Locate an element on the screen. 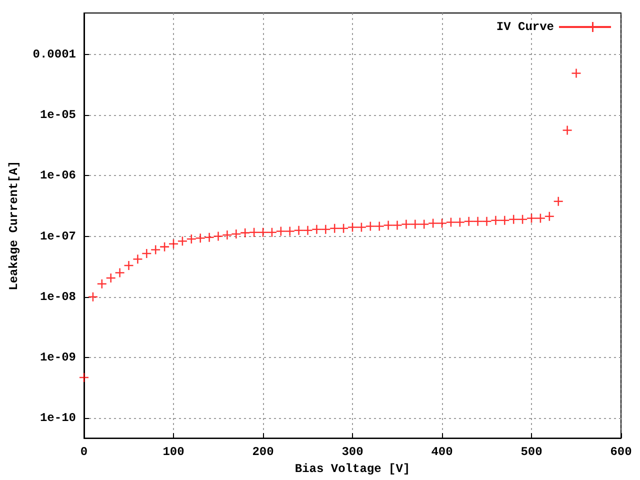  x-tick-label: 400 is located at coordinates (442, 452).